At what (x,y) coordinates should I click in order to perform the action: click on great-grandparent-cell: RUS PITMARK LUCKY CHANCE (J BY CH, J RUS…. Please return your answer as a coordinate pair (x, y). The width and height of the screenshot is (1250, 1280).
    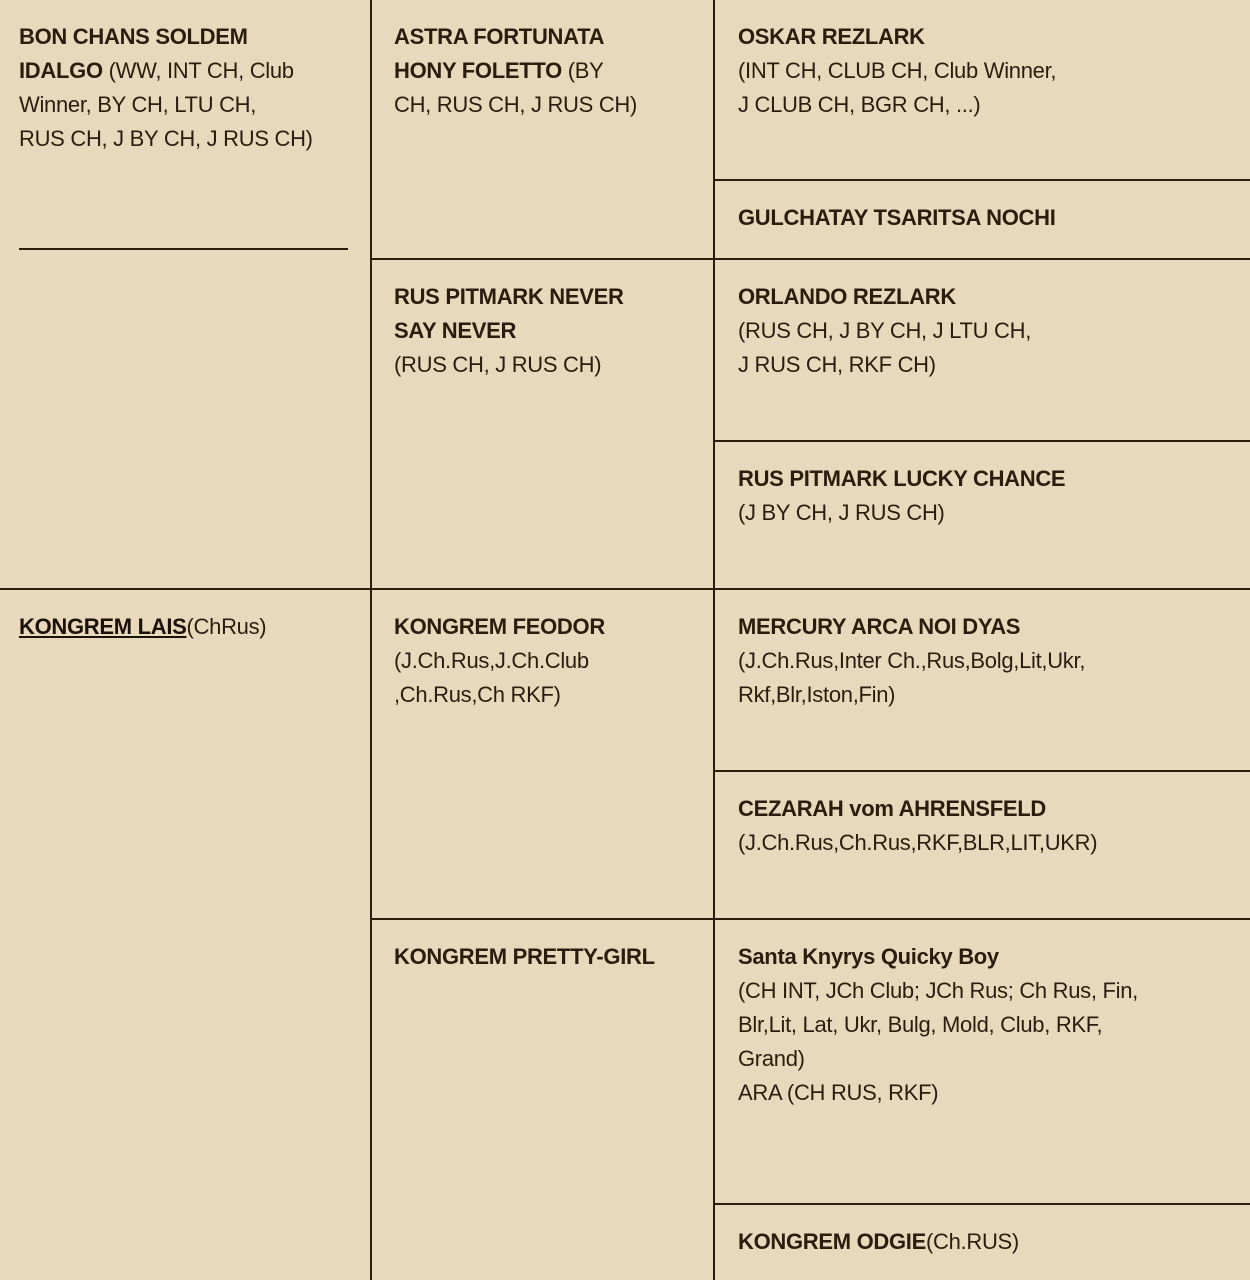
    Looking at the image, I should click on (990, 486).